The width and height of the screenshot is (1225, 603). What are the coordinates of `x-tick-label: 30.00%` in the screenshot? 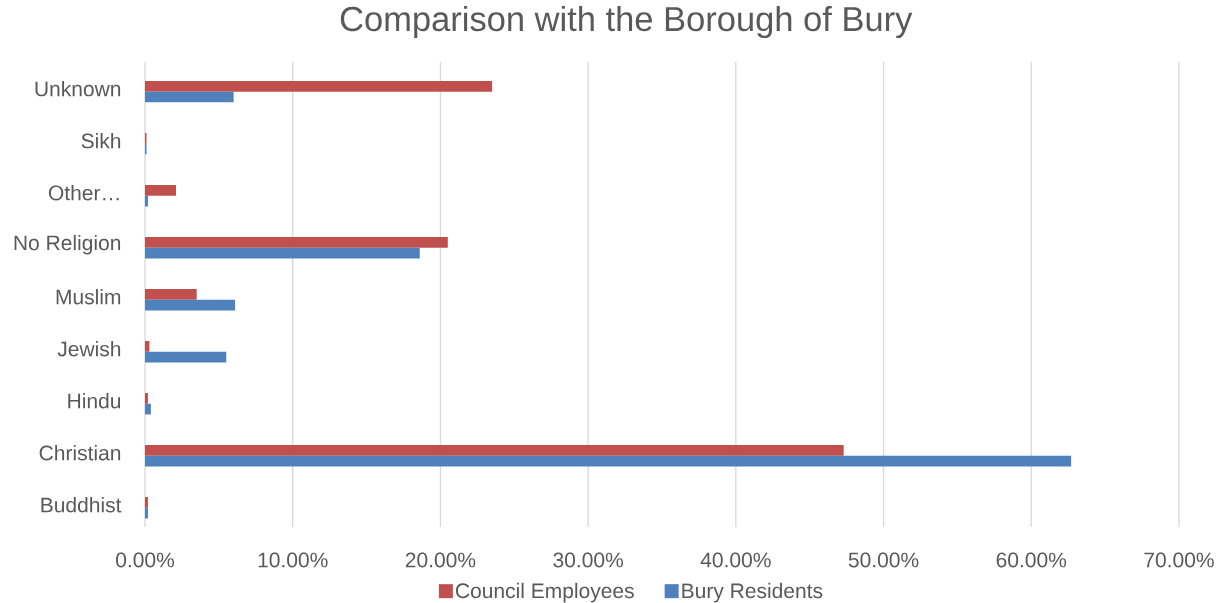 It's located at (588, 560).